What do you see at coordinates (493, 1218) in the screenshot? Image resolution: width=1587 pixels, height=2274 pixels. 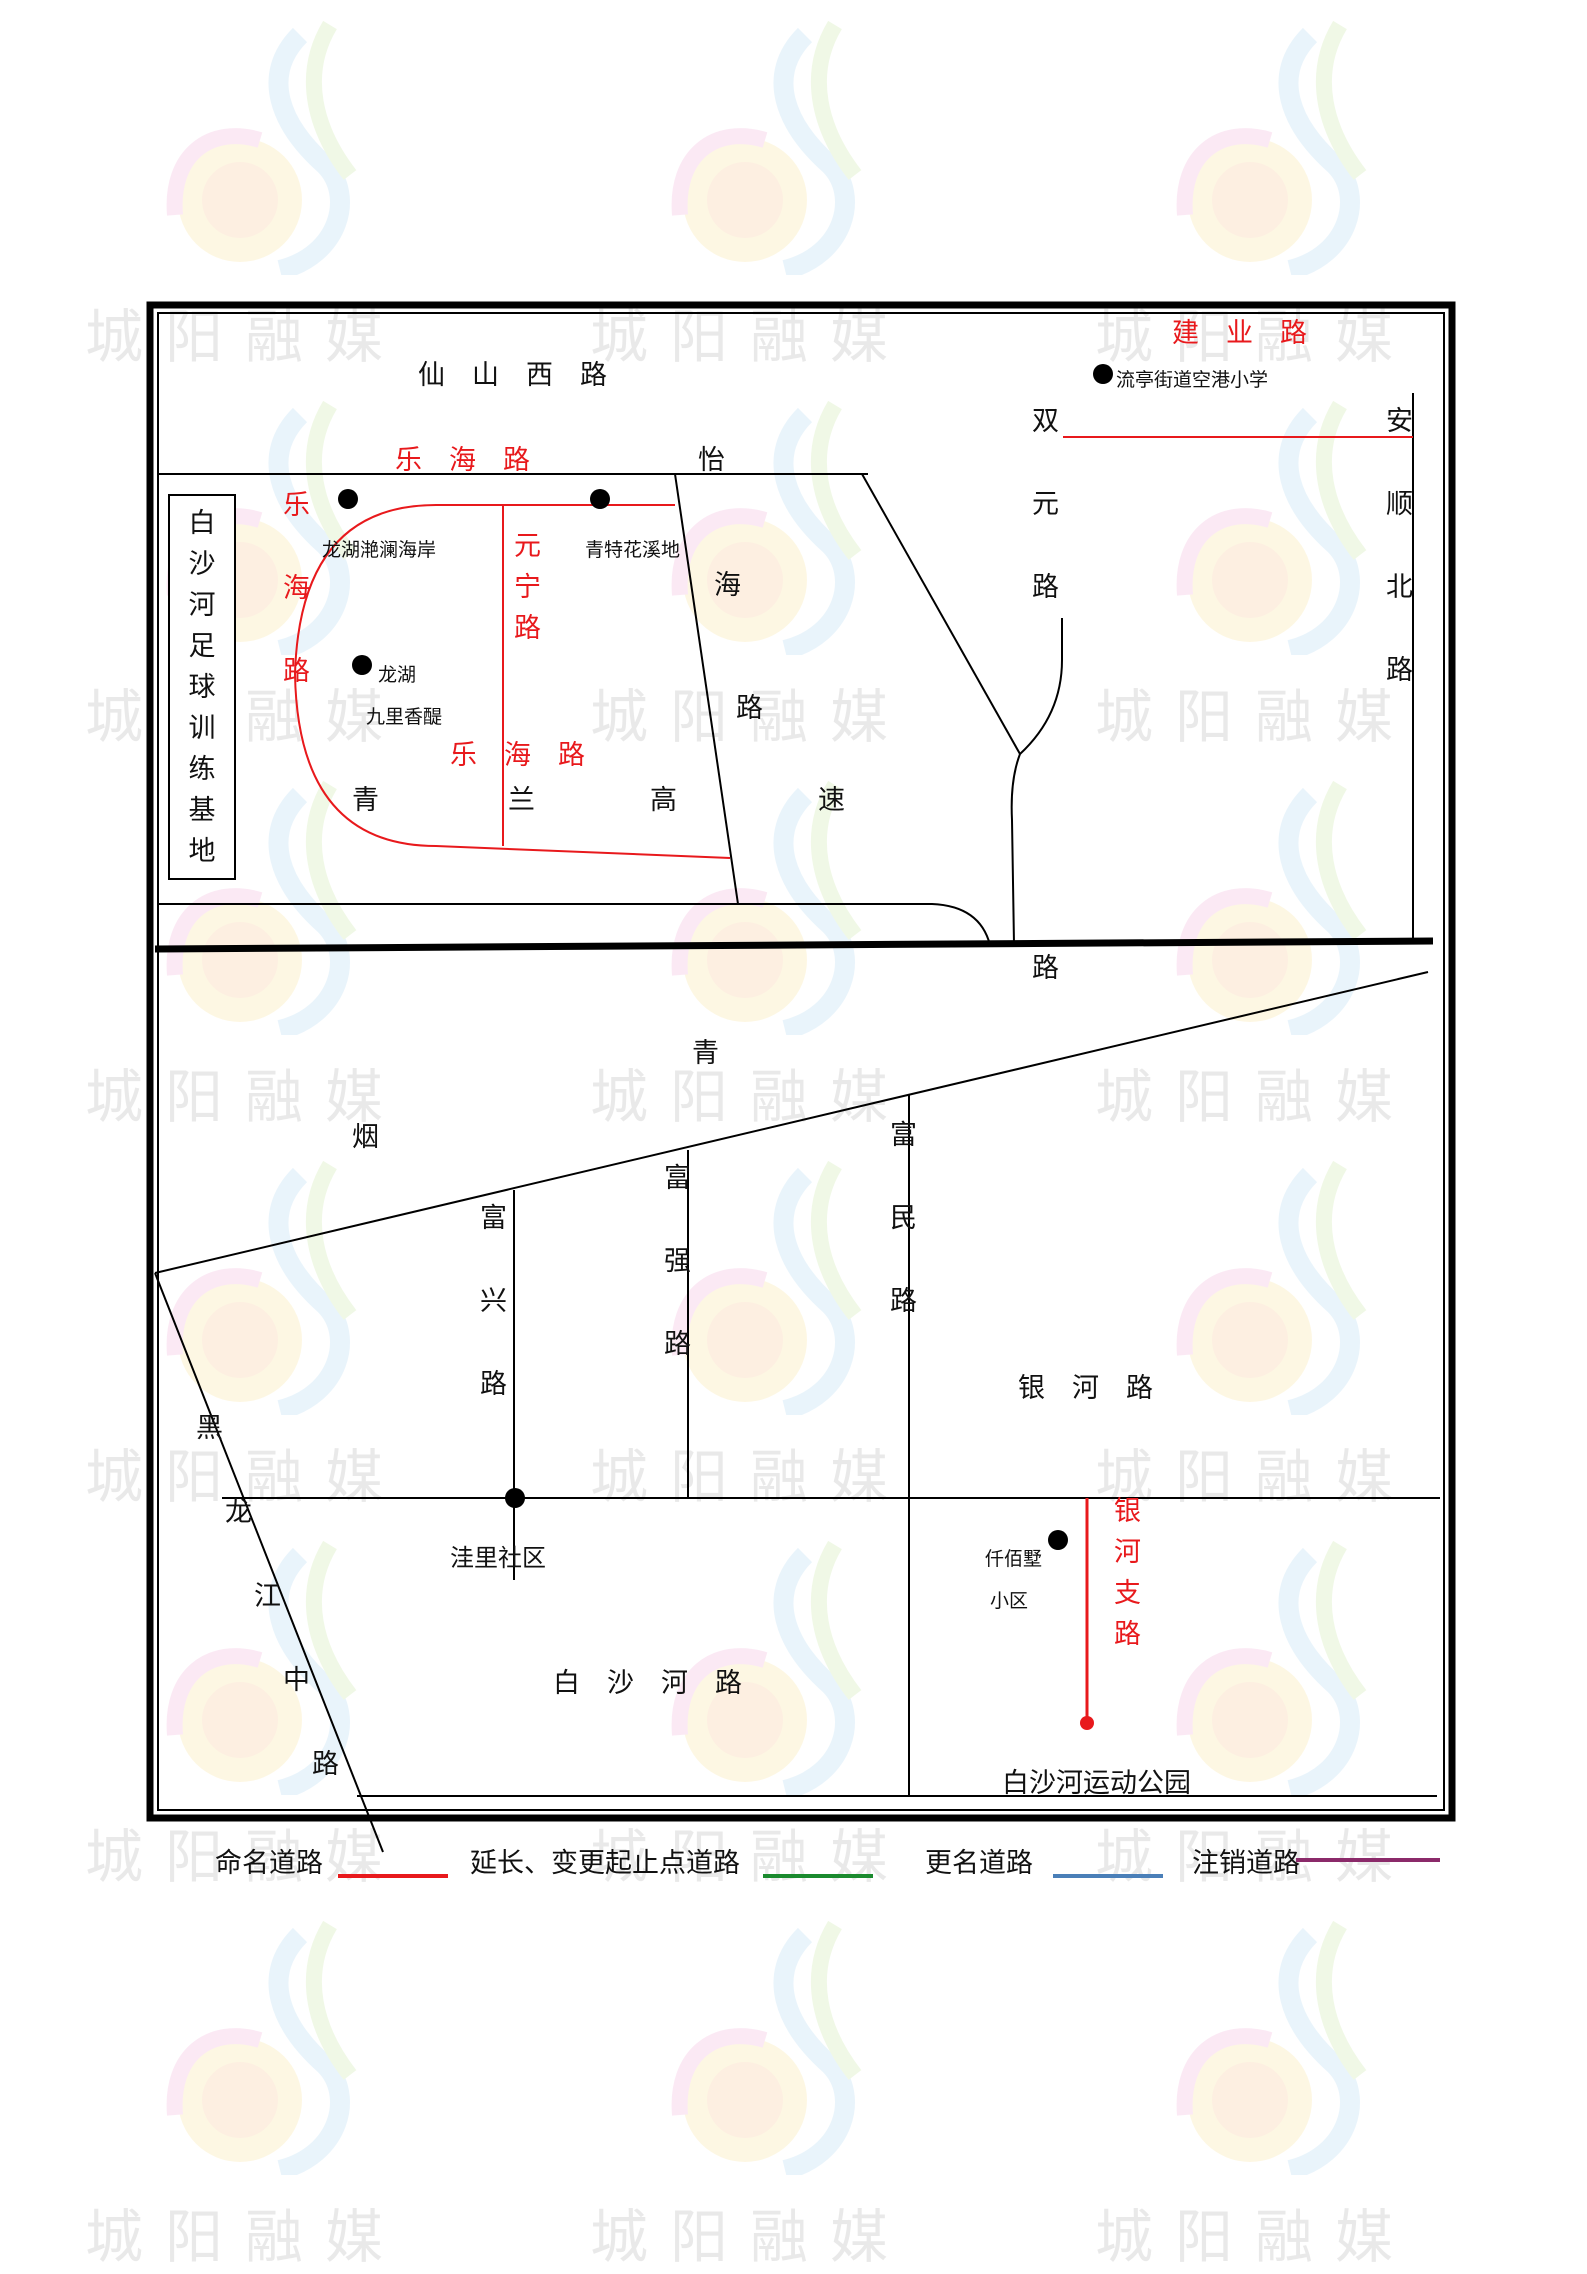 I see `v-fuxing-char: 富` at bounding box center [493, 1218].